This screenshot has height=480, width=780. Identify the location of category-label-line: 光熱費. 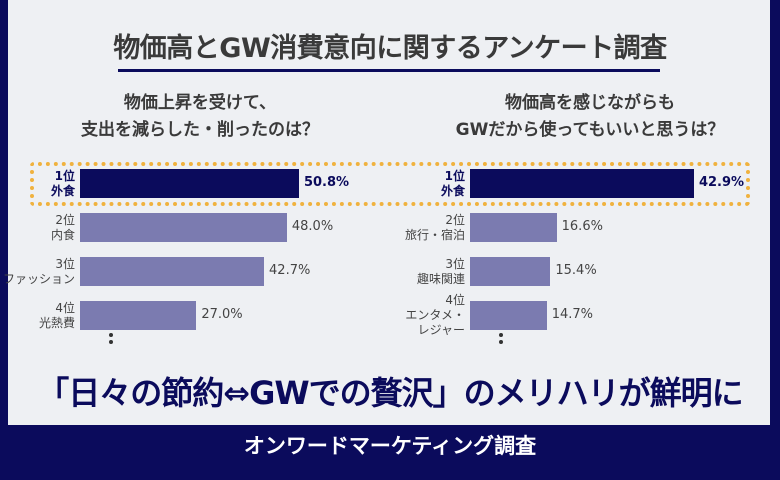
(56, 322).